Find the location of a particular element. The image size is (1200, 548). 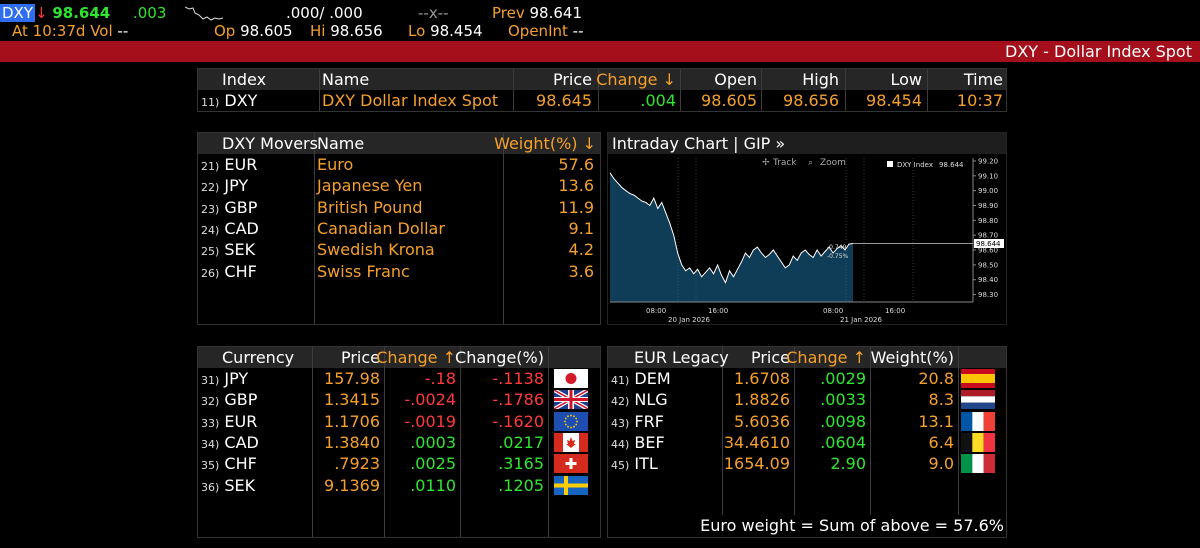

col-currency: Currency is located at coordinates (258, 357).